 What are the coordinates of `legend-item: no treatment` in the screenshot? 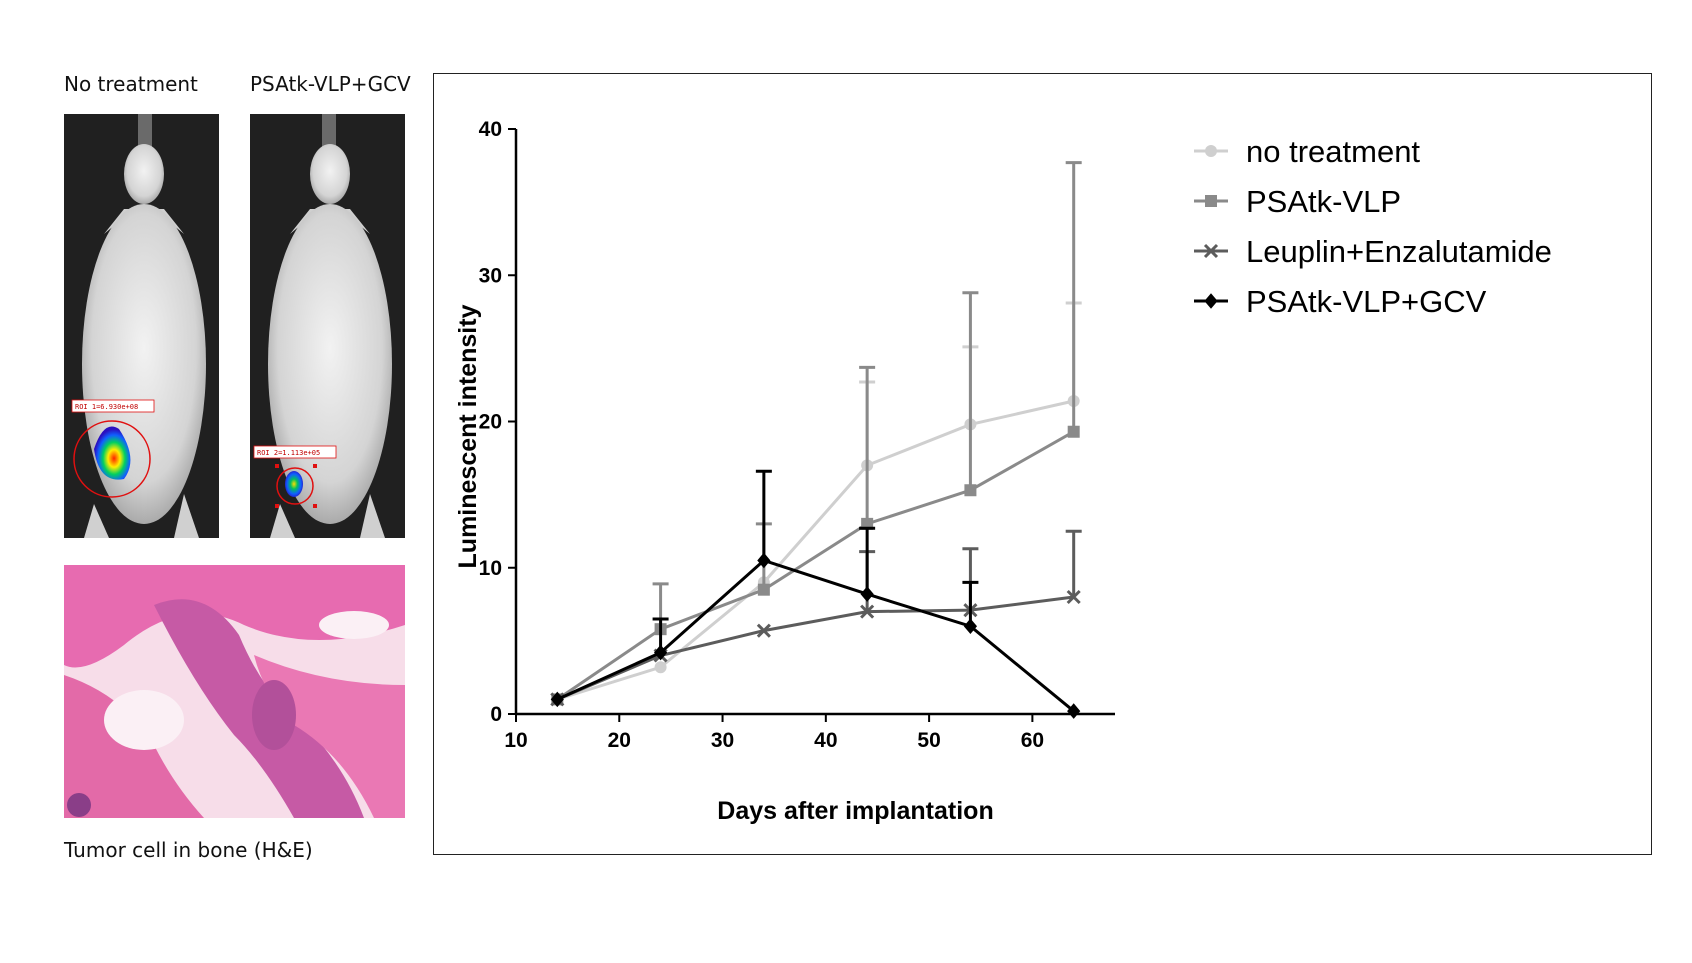 It's located at (1307, 151).